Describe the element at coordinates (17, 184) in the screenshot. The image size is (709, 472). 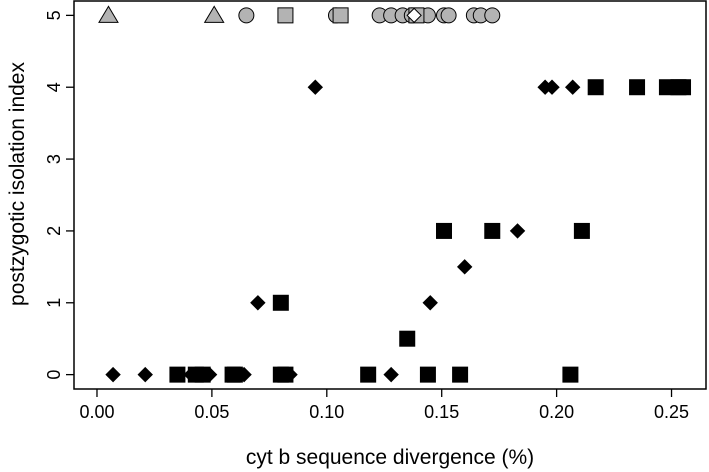
I see `y-axis-title: postzygotic isolation index` at that location.